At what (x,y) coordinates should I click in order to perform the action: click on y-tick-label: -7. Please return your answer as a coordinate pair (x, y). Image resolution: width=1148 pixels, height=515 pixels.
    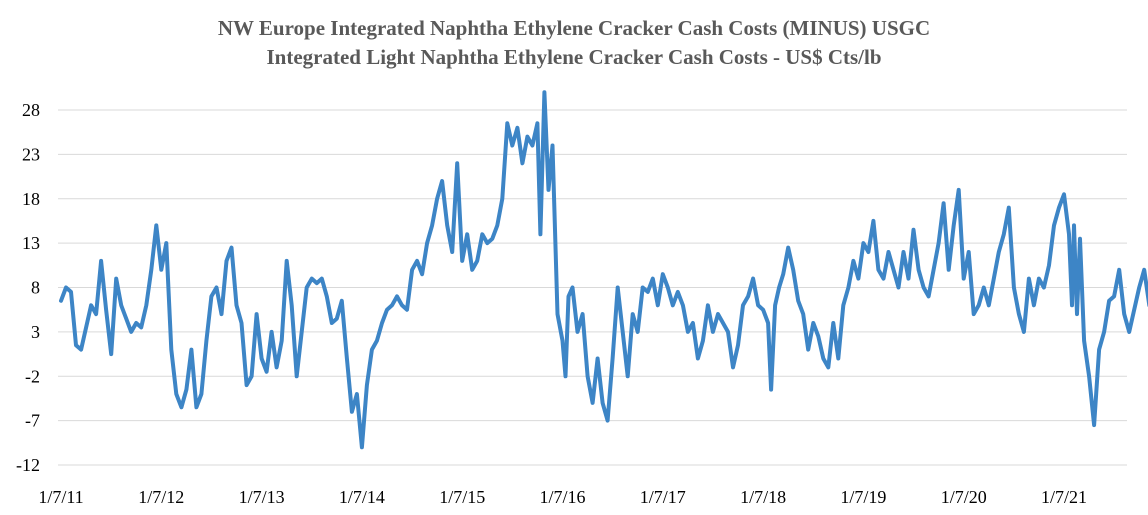
    Looking at the image, I should click on (32, 421).